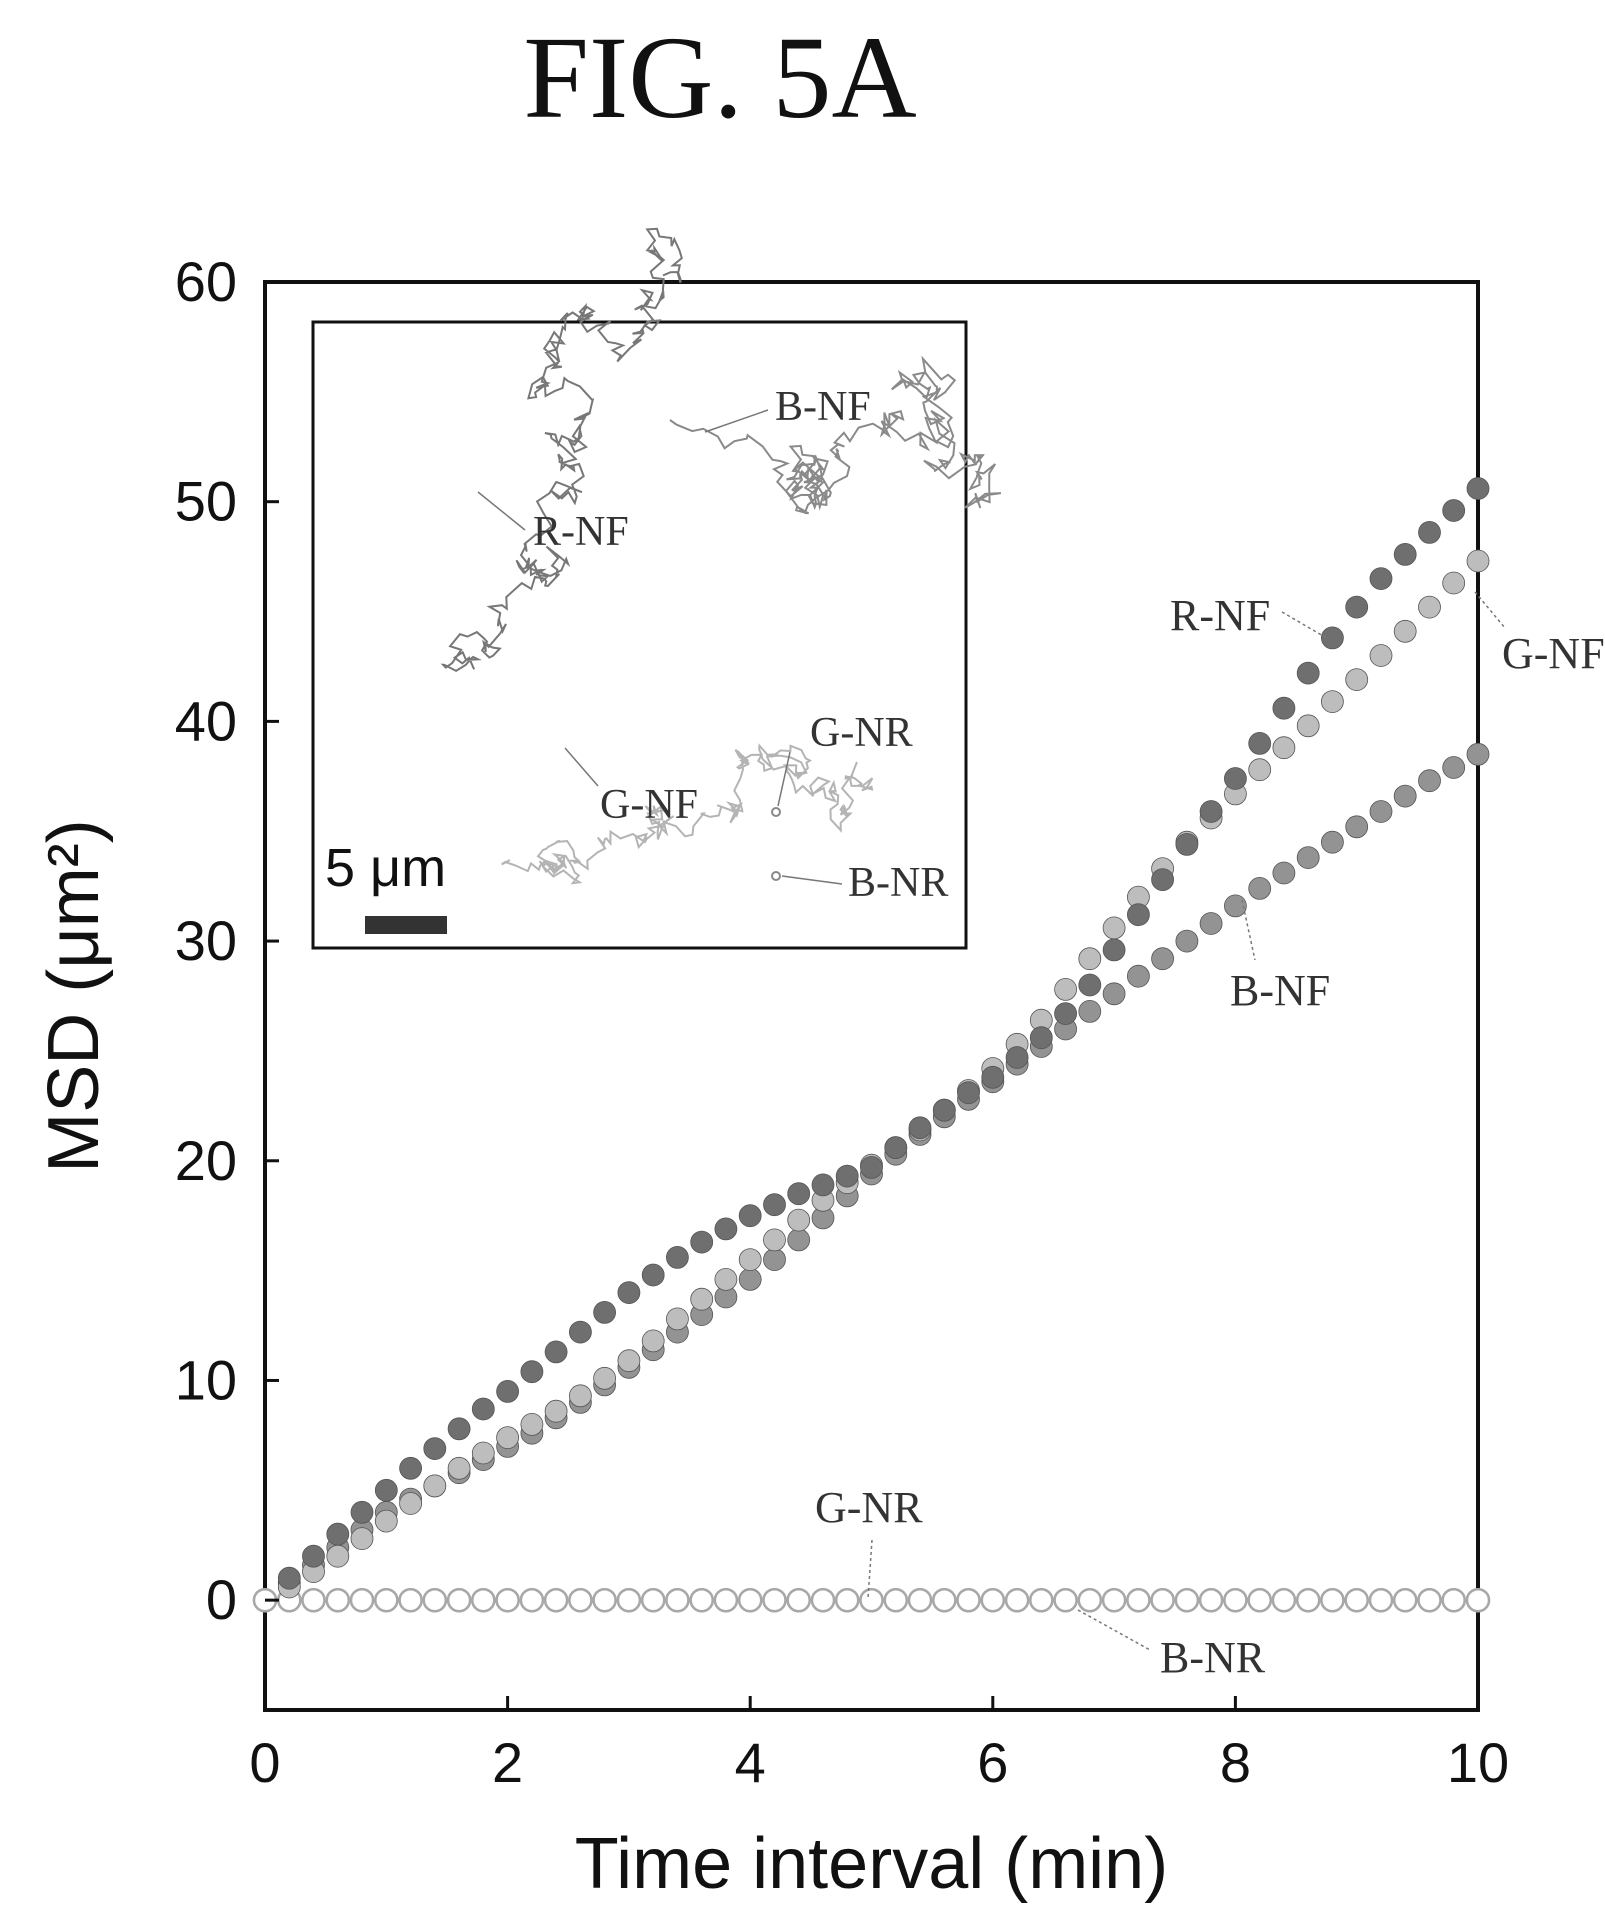  I want to click on x-tick-label: 8, so click(1235, 1762).